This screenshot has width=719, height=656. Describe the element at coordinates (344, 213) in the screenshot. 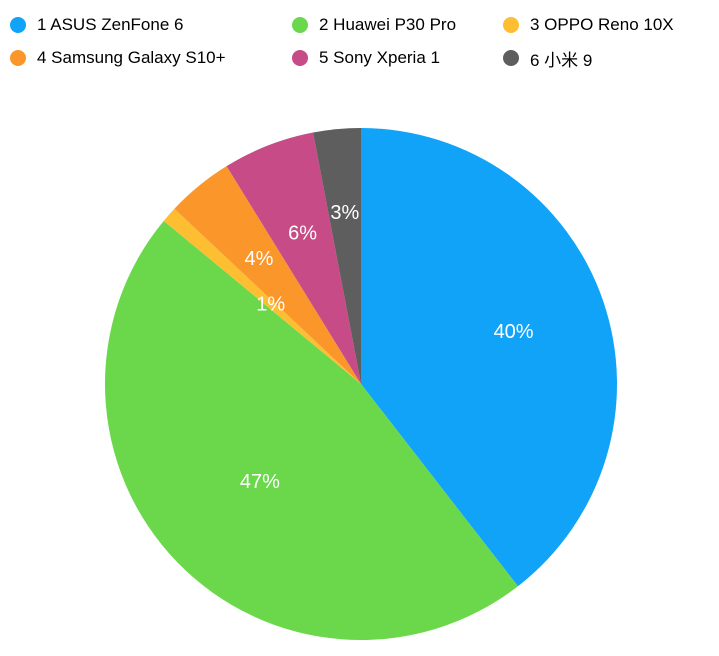

I see `pie-data-label-6: 3%` at that location.